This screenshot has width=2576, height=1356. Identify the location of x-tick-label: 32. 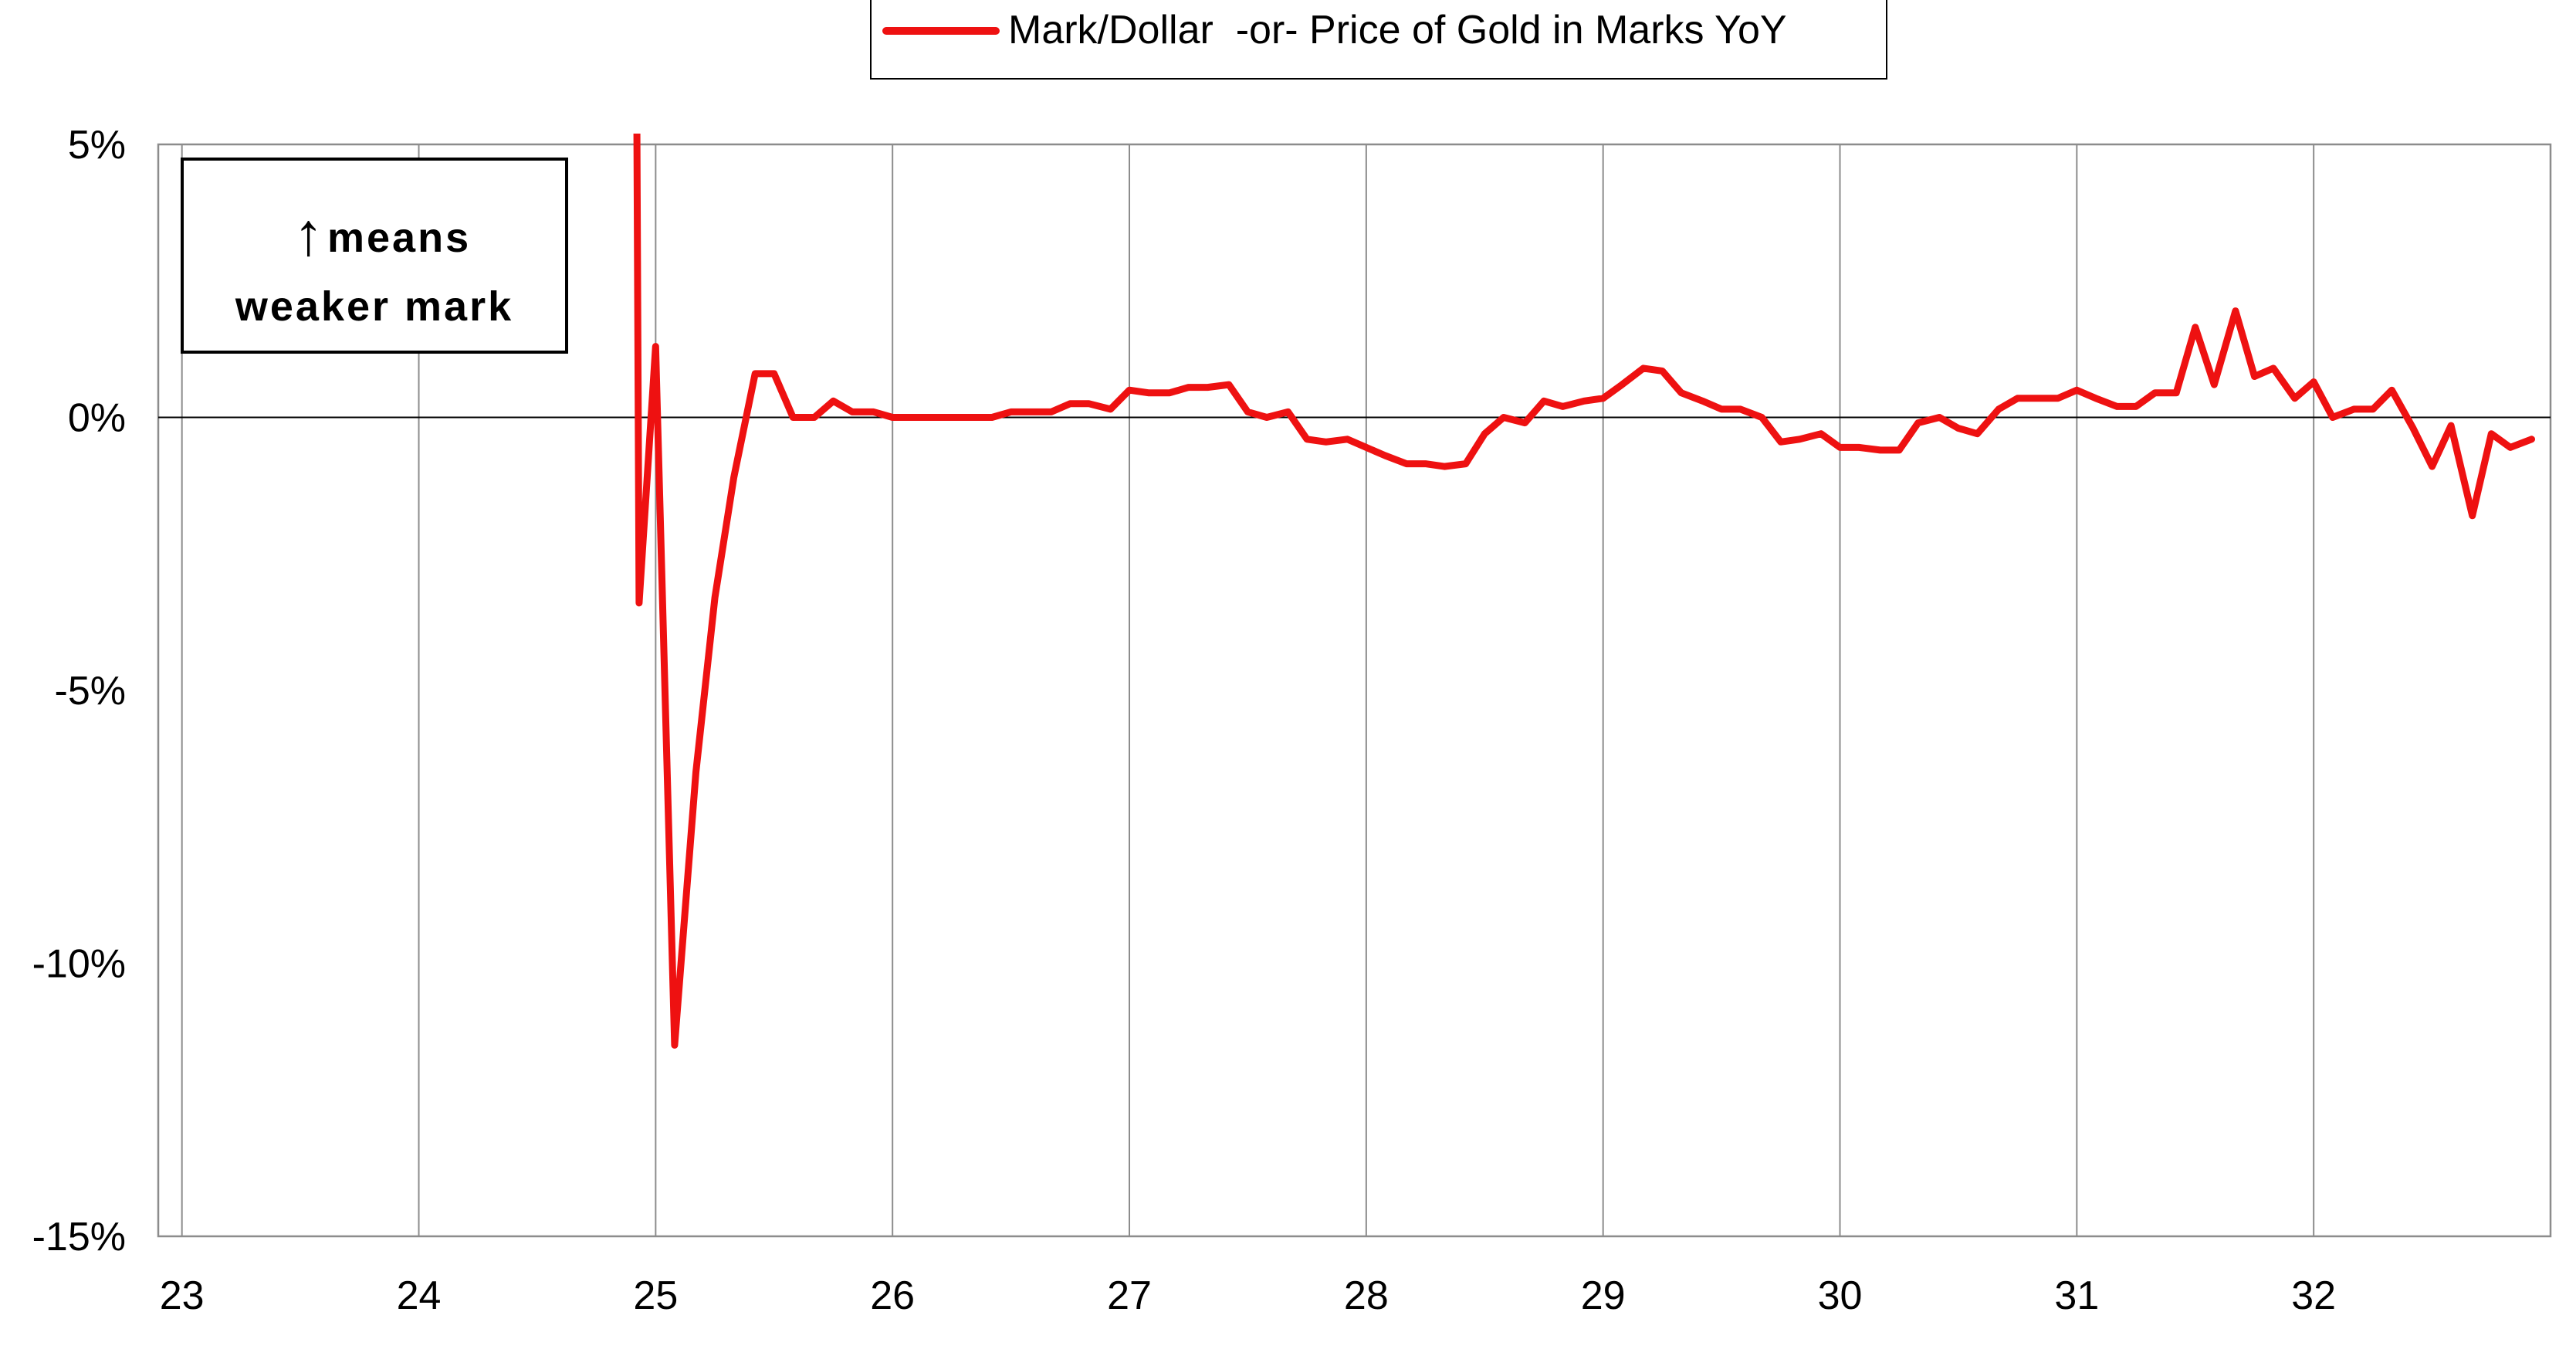
(2313, 1295).